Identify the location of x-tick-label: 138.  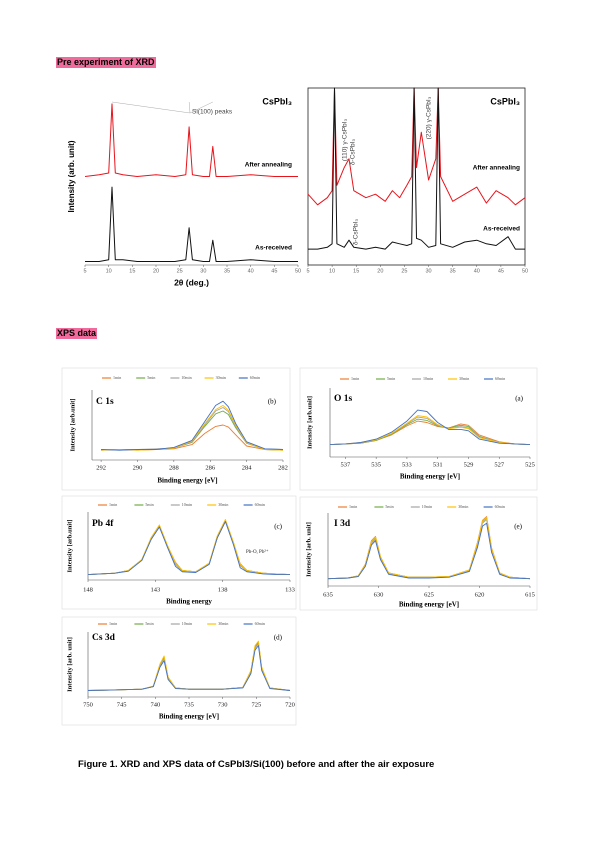
(223, 589).